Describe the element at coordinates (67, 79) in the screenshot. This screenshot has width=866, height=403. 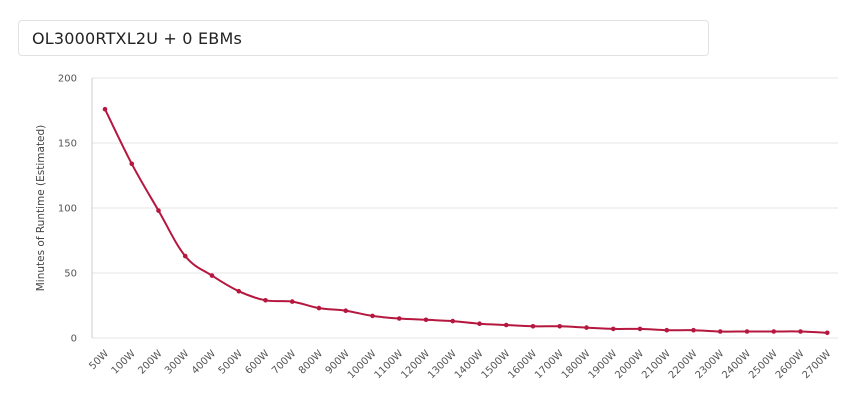
I see `y-tick-label: 200` at that location.